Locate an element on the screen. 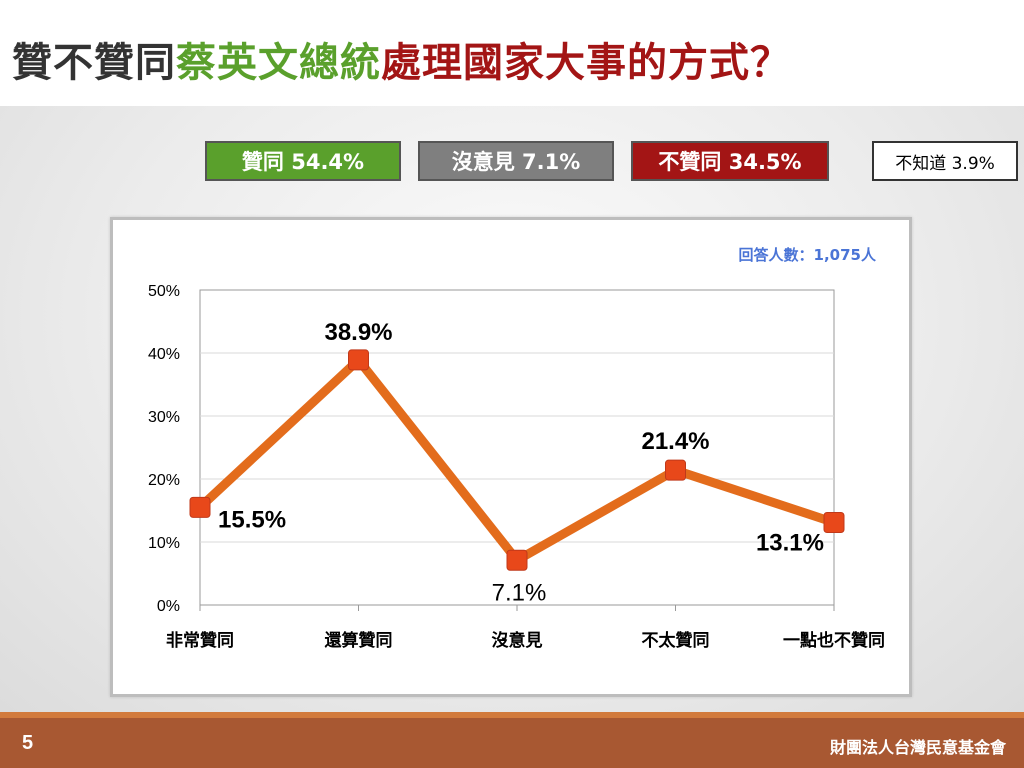  respondent-count: 回答人數：1,075人 is located at coordinates (807, 255).